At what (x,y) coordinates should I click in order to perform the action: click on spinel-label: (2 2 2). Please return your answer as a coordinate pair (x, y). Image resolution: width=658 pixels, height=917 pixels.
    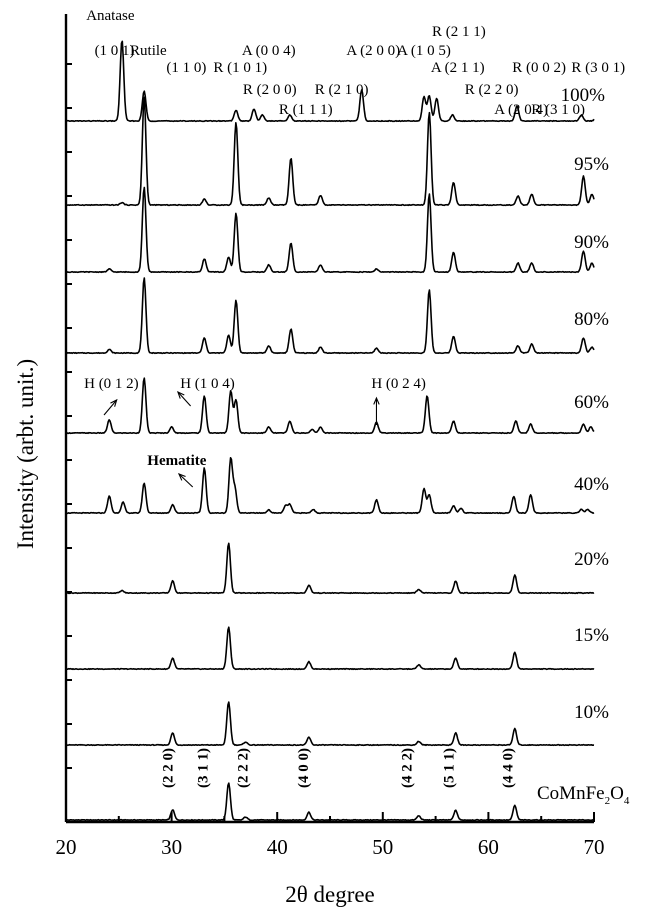
    Looking at the image, I should click on (244, 768).